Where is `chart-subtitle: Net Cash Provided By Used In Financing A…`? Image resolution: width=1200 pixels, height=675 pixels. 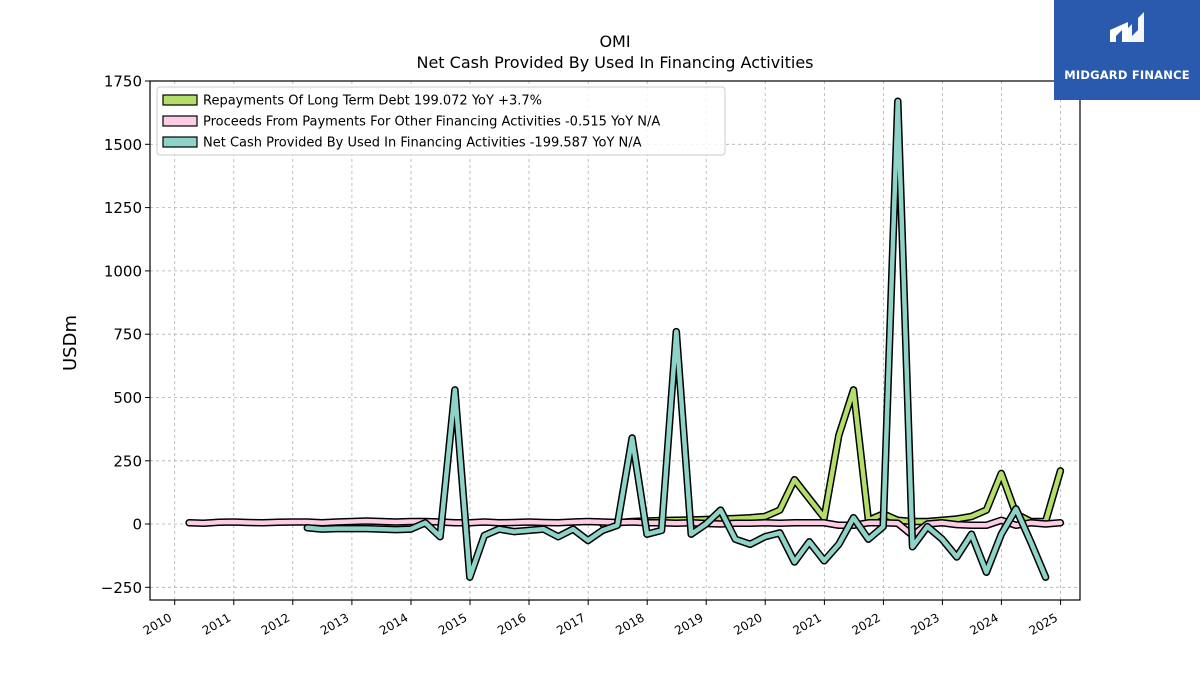
chart-subtitle: Net Cash Provided By Used In Financing A… is located at coordinates (614, 62).